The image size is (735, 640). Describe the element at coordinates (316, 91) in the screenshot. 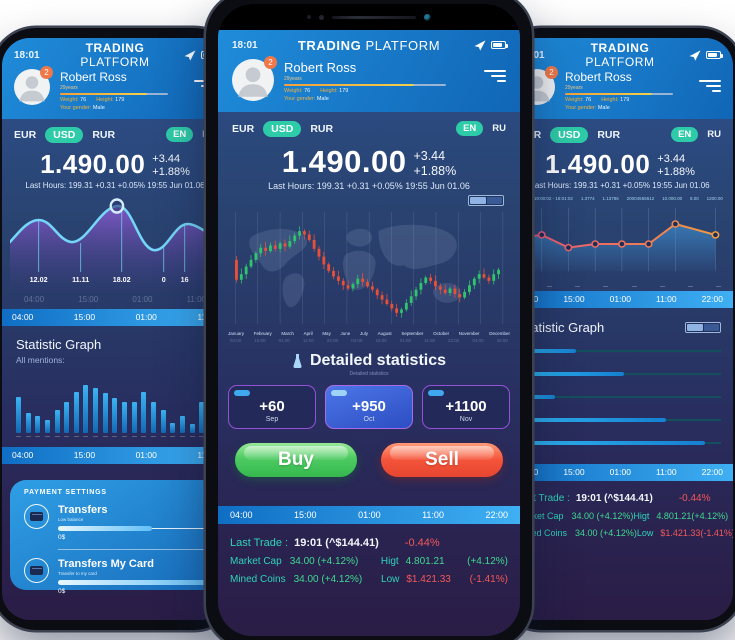

I see `profile-meta: Weight: 76 Height: 179` at that location.